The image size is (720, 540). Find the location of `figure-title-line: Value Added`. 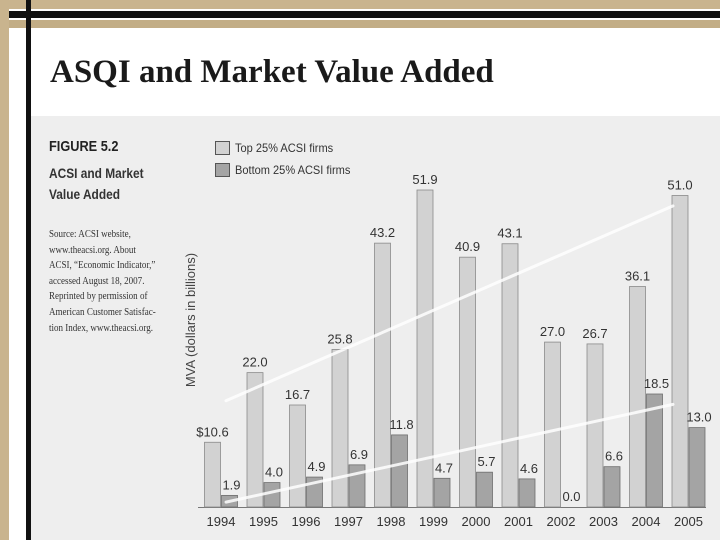

figure-title-line: Value Added is located at coordinates (84, 194).